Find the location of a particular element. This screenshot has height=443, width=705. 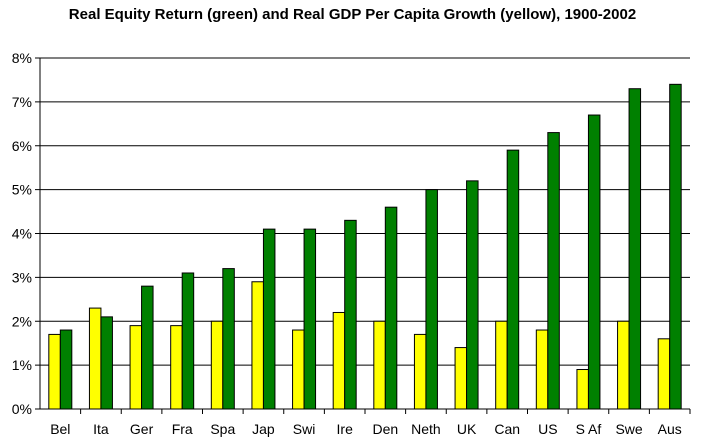

y-tick-label: 6% is located at coordinates (22, 146).